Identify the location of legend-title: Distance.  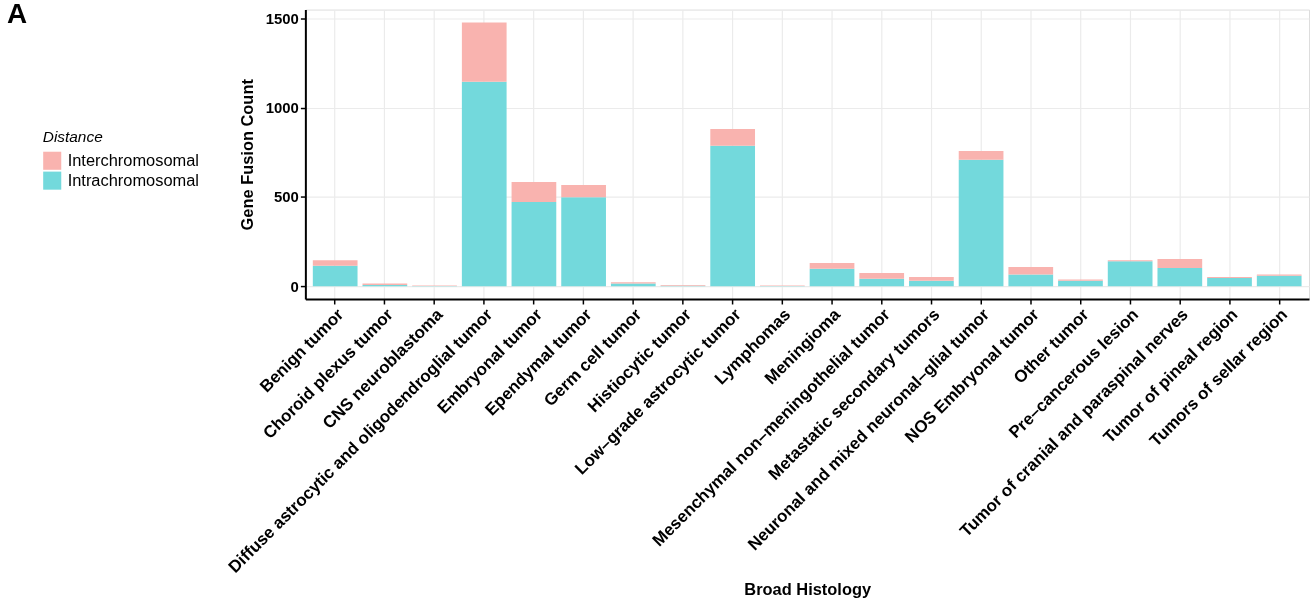
(72, 136).